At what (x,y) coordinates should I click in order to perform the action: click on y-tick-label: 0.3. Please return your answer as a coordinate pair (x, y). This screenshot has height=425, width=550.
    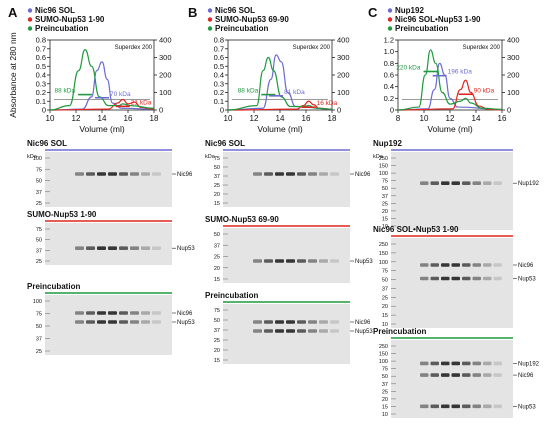
    Looking at the image, I should click on (219, 83).